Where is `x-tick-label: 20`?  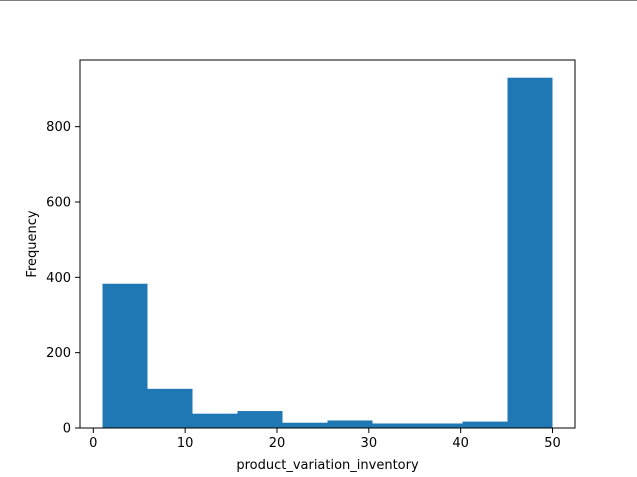
x-tick-label: 20 is located at coordinates (277, 443).